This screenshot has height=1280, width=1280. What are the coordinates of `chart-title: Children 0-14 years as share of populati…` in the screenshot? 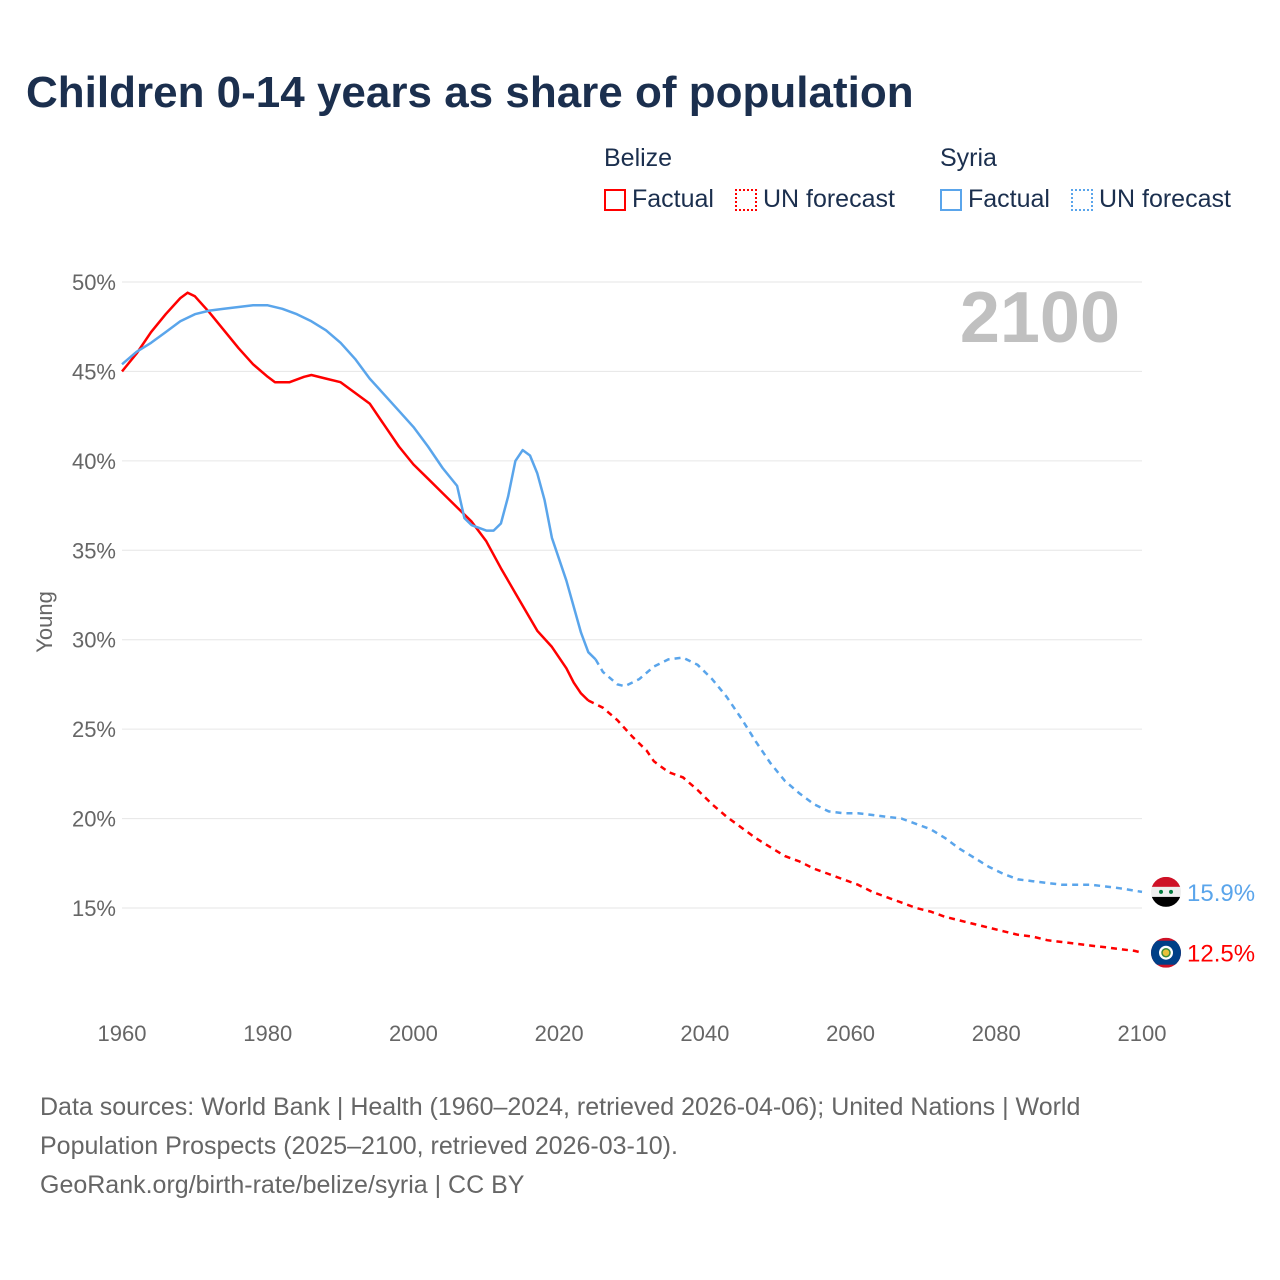 It's located at (470, 92).